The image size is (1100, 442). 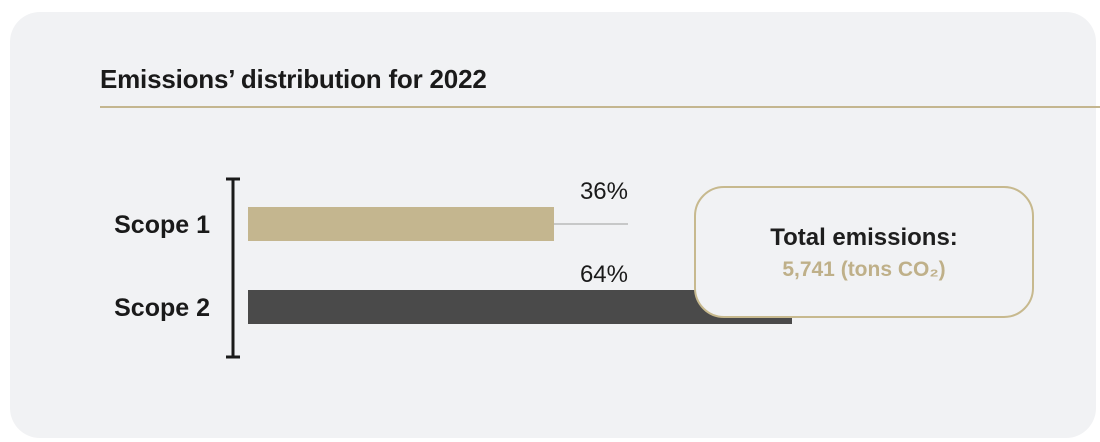 What do you see at coordinates (864, 252) in the screenshot?
I see `total-emissions-box: Total emissions: 5,741 (tons CO₂)` at bounding box center [864, 252].